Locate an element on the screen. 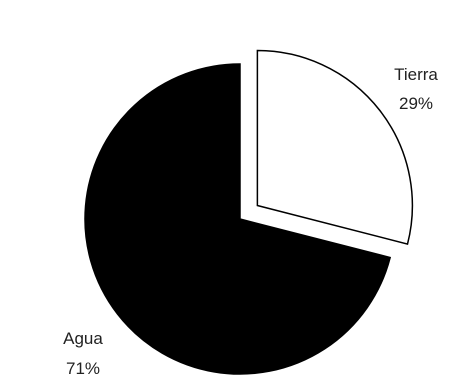 This screenshot has width=466, height=387. slice-label-tierra-value: 29% is located at coordinates (416, 103).